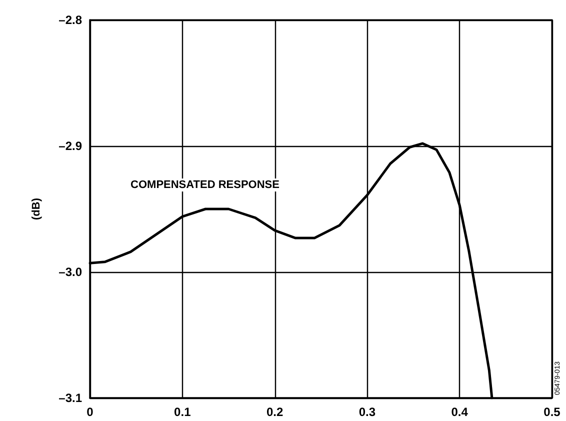 The image size is (566, 421). What do you see at coordinates (183, 412) in the screenshot?
I see `x-tick-label: 0.1` at bounding box center [183, 412].